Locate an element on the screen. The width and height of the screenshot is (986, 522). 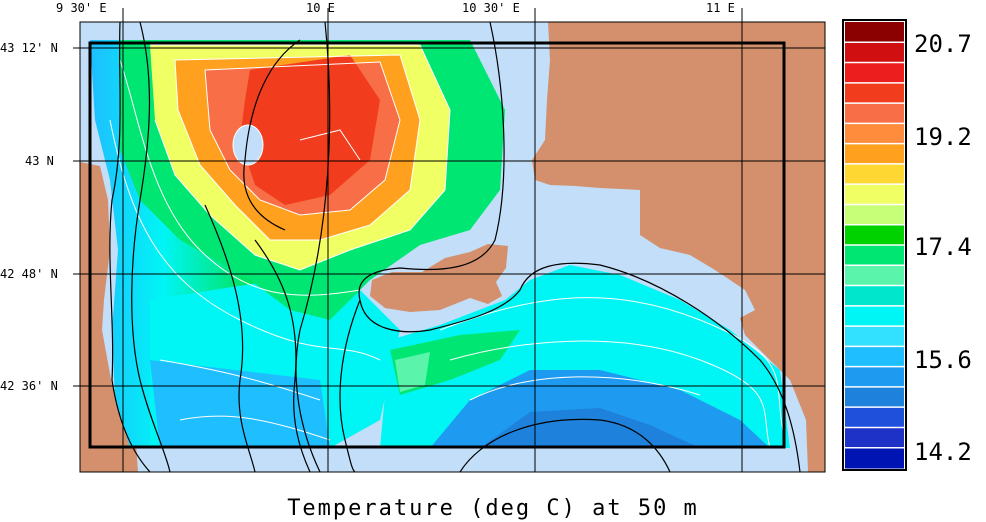
colorbar: 20.7 19.2 17.4 15.6 14.2 is located at coordinates (907, 245).